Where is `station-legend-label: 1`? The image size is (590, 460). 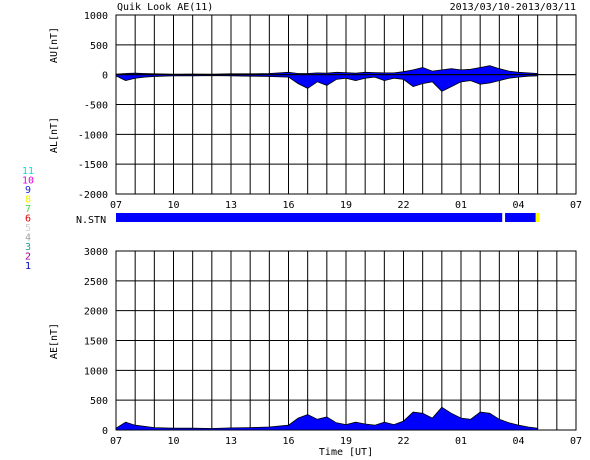
station-legend-label: 1 is located at coordinates (28, 266).